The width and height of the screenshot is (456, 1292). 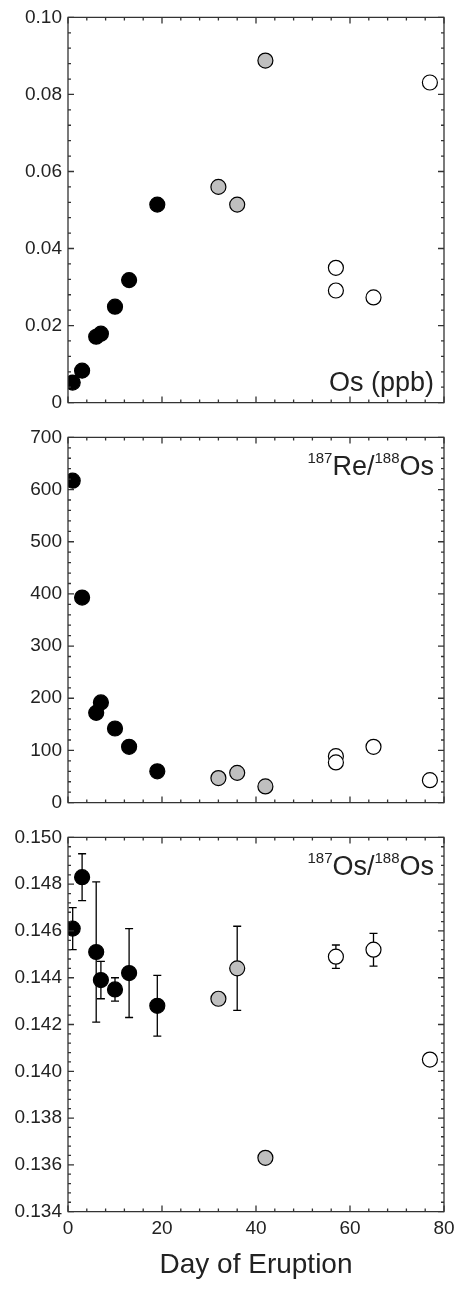 What do you see at coordinates (38, 976) in the screenshot?
I see `y-tick-label: 0.144` at bounding box center [38, 976].